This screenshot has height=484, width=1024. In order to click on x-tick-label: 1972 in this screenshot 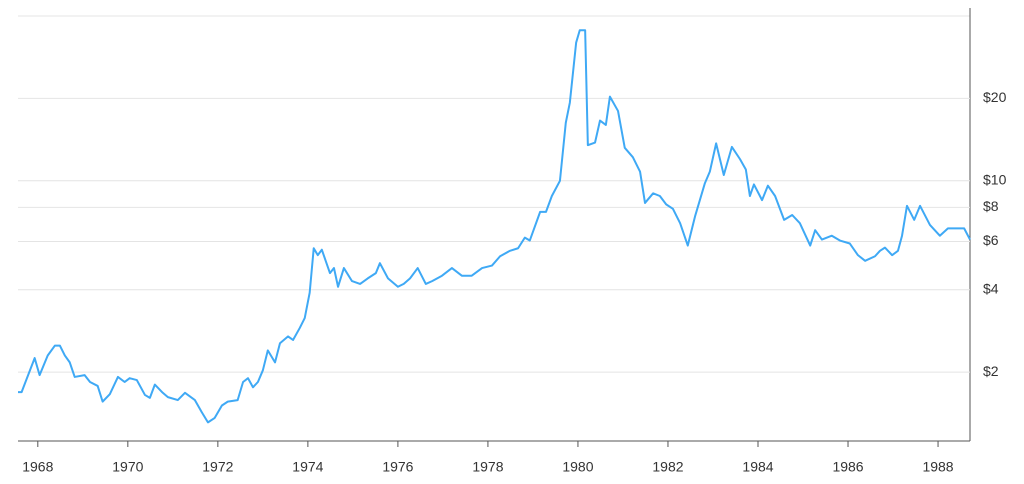, I will do `click(217, 467)`.